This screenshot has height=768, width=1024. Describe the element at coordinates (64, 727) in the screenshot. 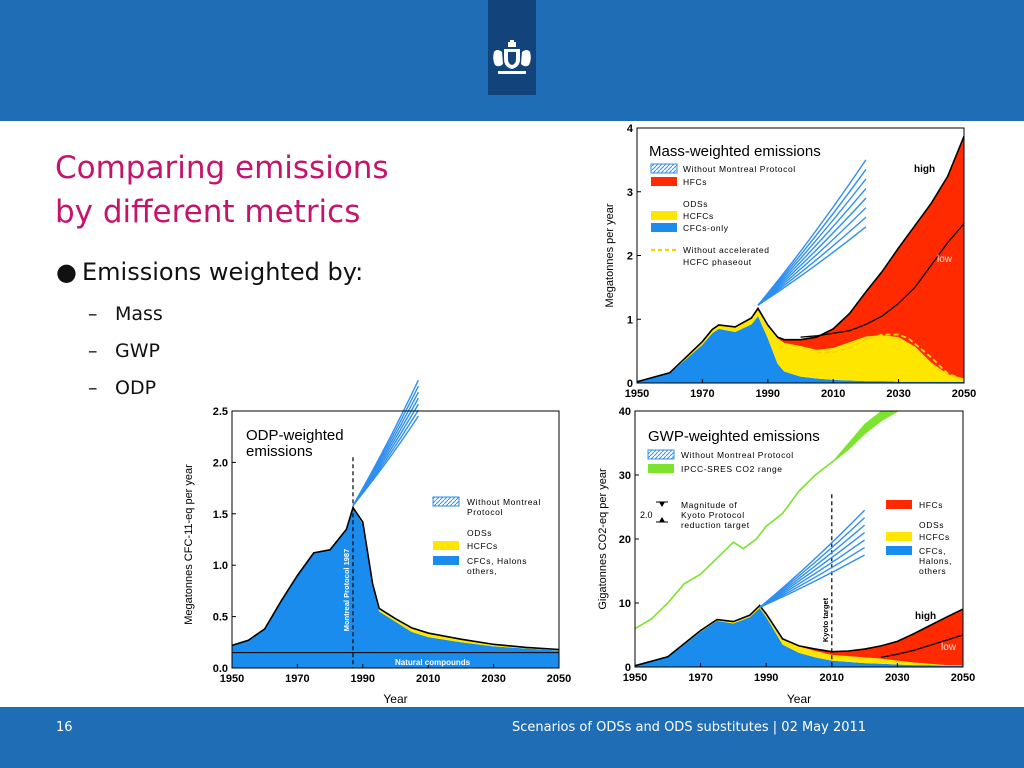

I see `page-number: 16` at that location.